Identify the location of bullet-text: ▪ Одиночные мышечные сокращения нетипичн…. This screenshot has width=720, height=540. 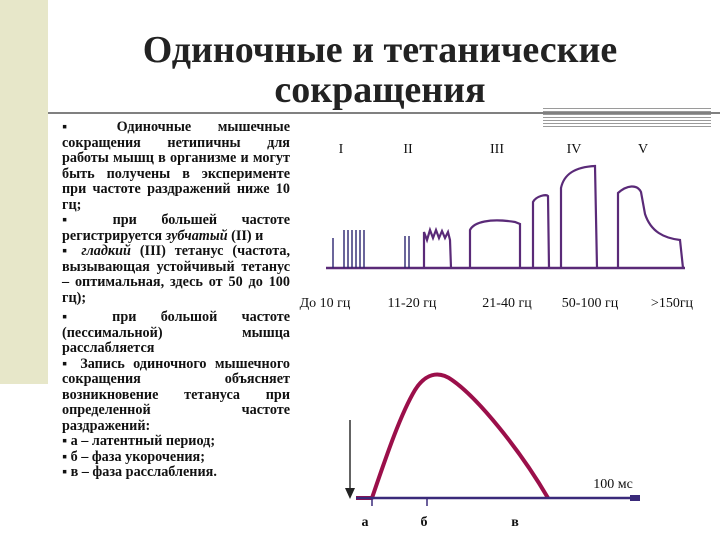
(176, 166).